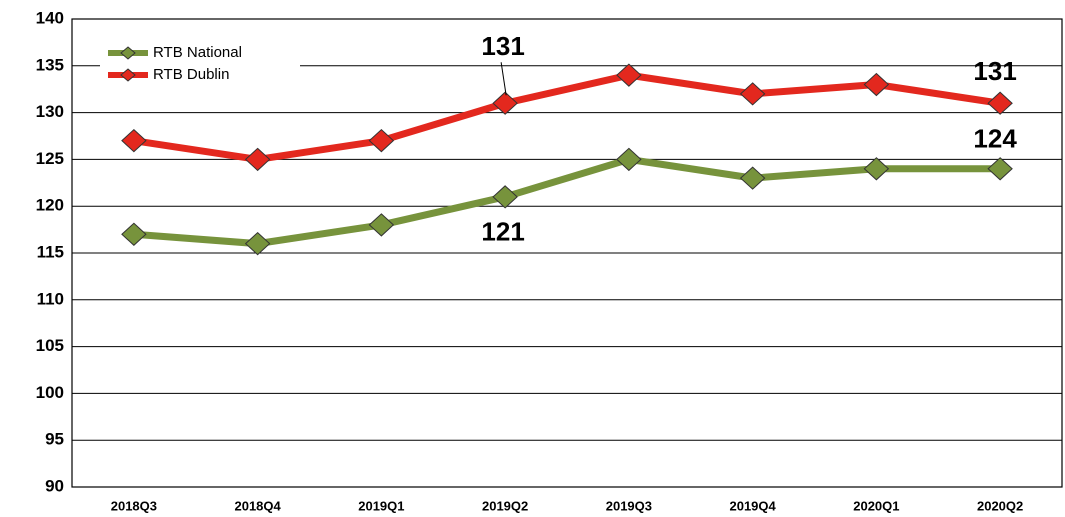 This screenshot has height=517, width=1065. I want to click on x-tick-label: 2019Q4, so click(752, 505).